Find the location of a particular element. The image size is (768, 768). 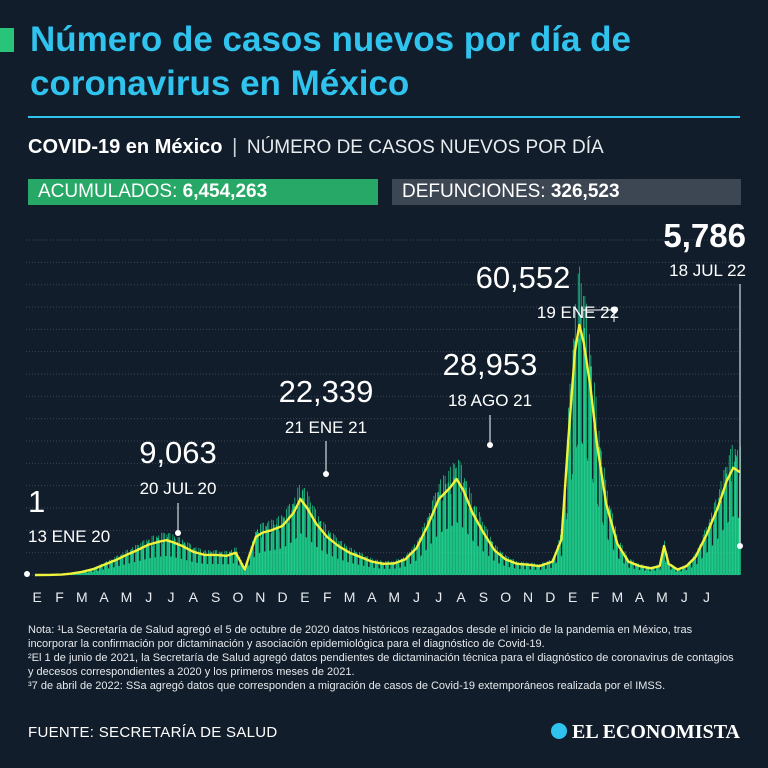

annotation-date: 18 JUL 22 is located at coordinates (707, 270).